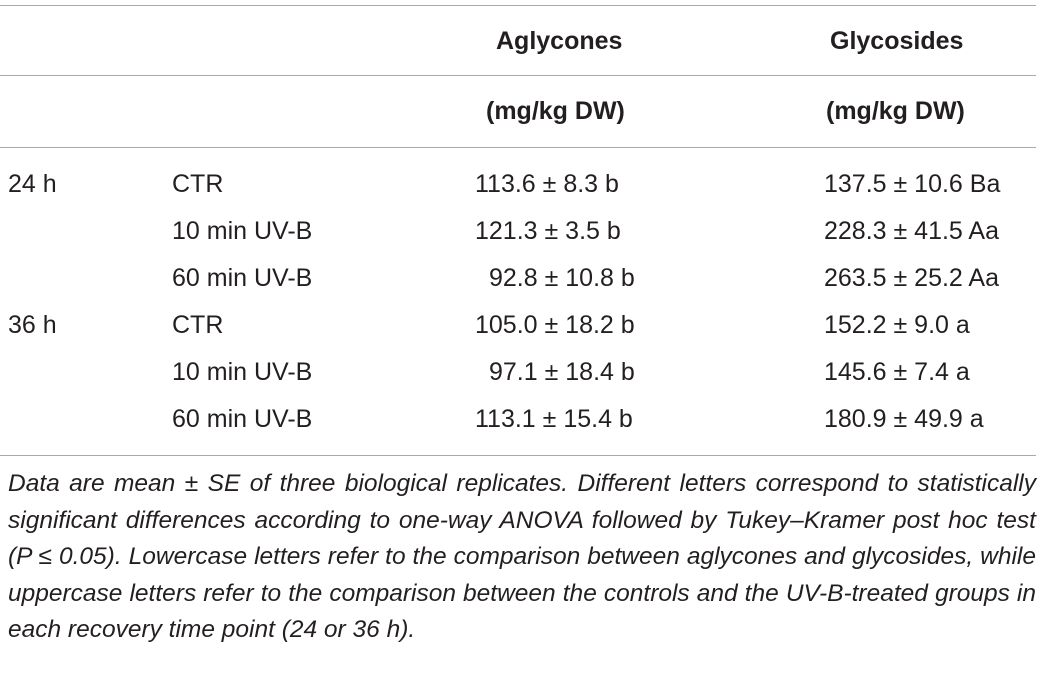  What do you see at coordinates (897, 41) in the screenshot?
I see `header-glycosides: Glycosides` at bounding box center [897, 41].